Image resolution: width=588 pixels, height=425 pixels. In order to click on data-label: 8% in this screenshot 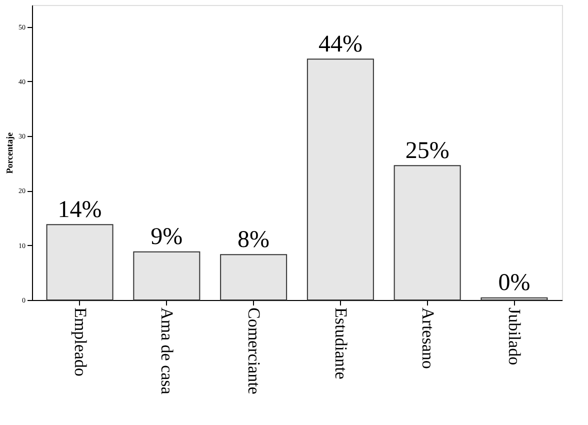, I will do `click(254, 239)`.